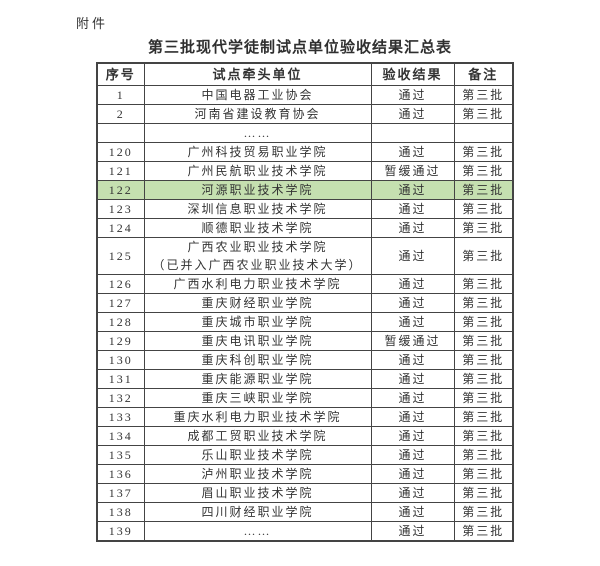  What do you see at coordinates (257, 265) in the screenshot?
I see `unit-name-line2: （已并入广西农业职业技术大学）` at bounding box center [257, 265].